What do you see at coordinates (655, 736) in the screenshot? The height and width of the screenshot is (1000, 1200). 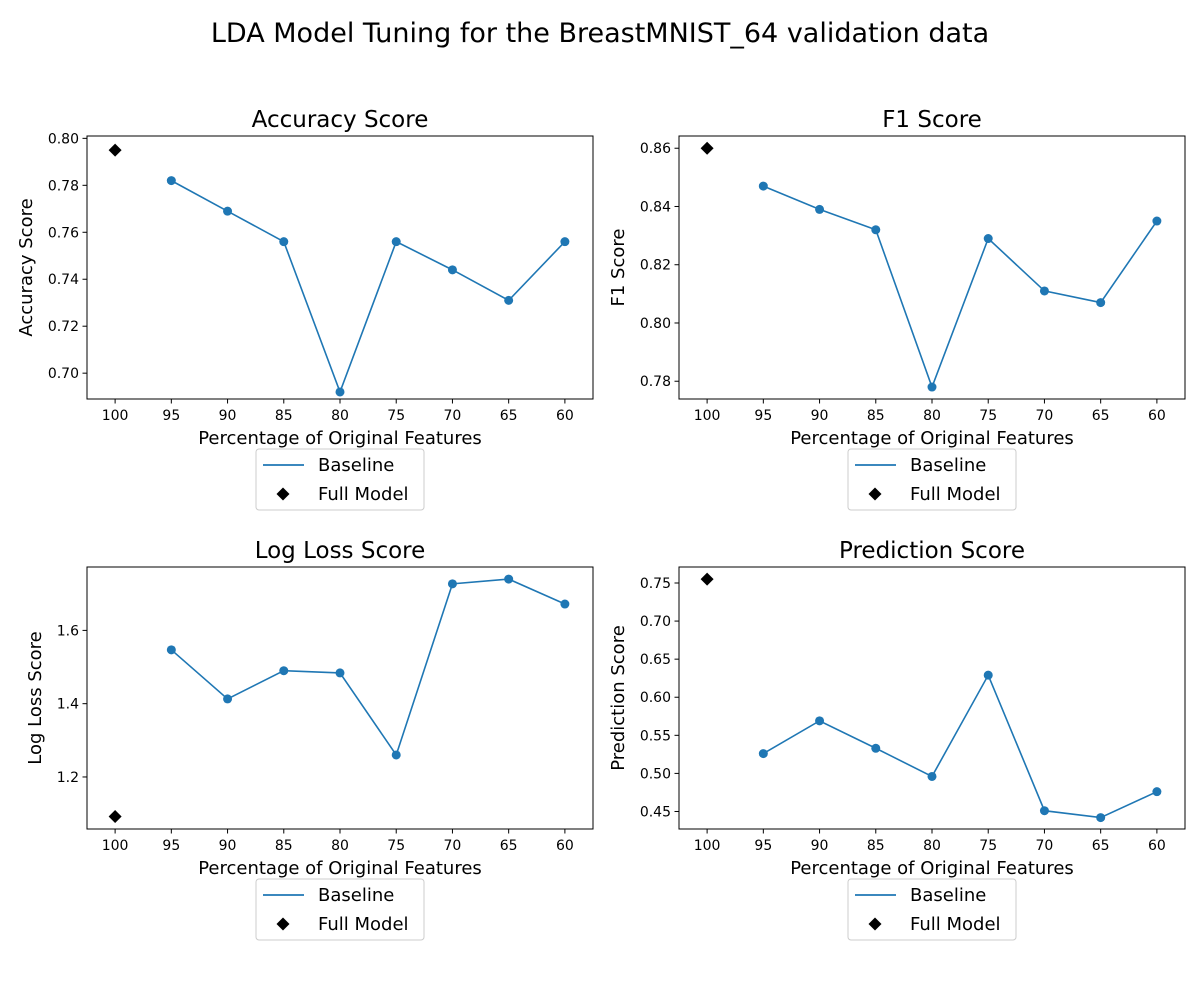 I see `y-tick-label: 0.55` at bounding box center [655, 736].